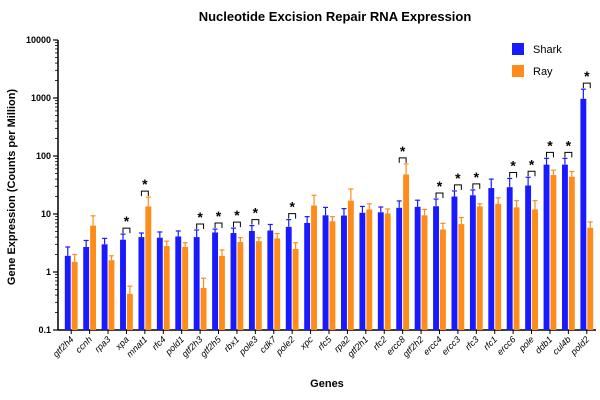  Describe the element at coordinates (43, 156) in the screenshot. I see `y-tick-label: 100` at that location.